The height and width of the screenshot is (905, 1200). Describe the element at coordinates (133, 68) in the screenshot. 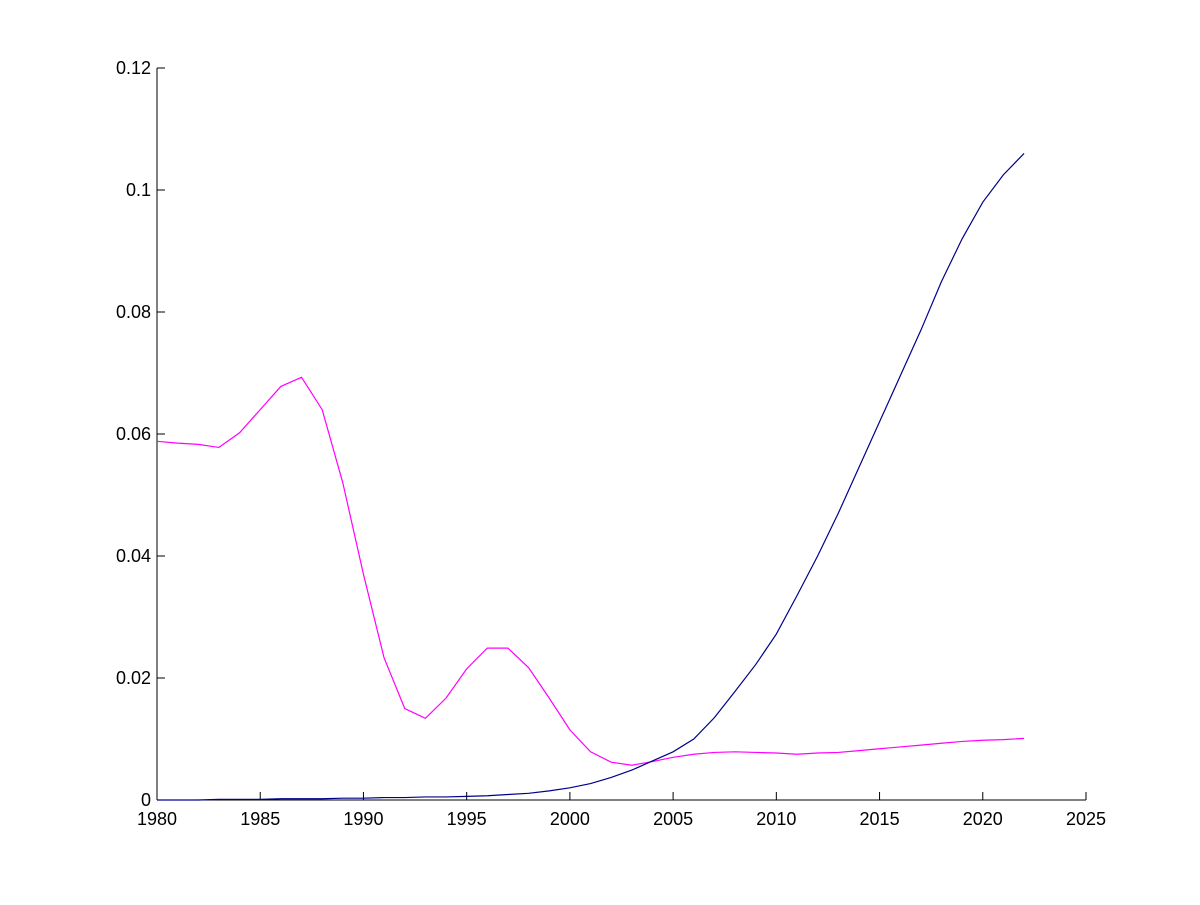

I see `y-tick-label: 0.12` at that location.